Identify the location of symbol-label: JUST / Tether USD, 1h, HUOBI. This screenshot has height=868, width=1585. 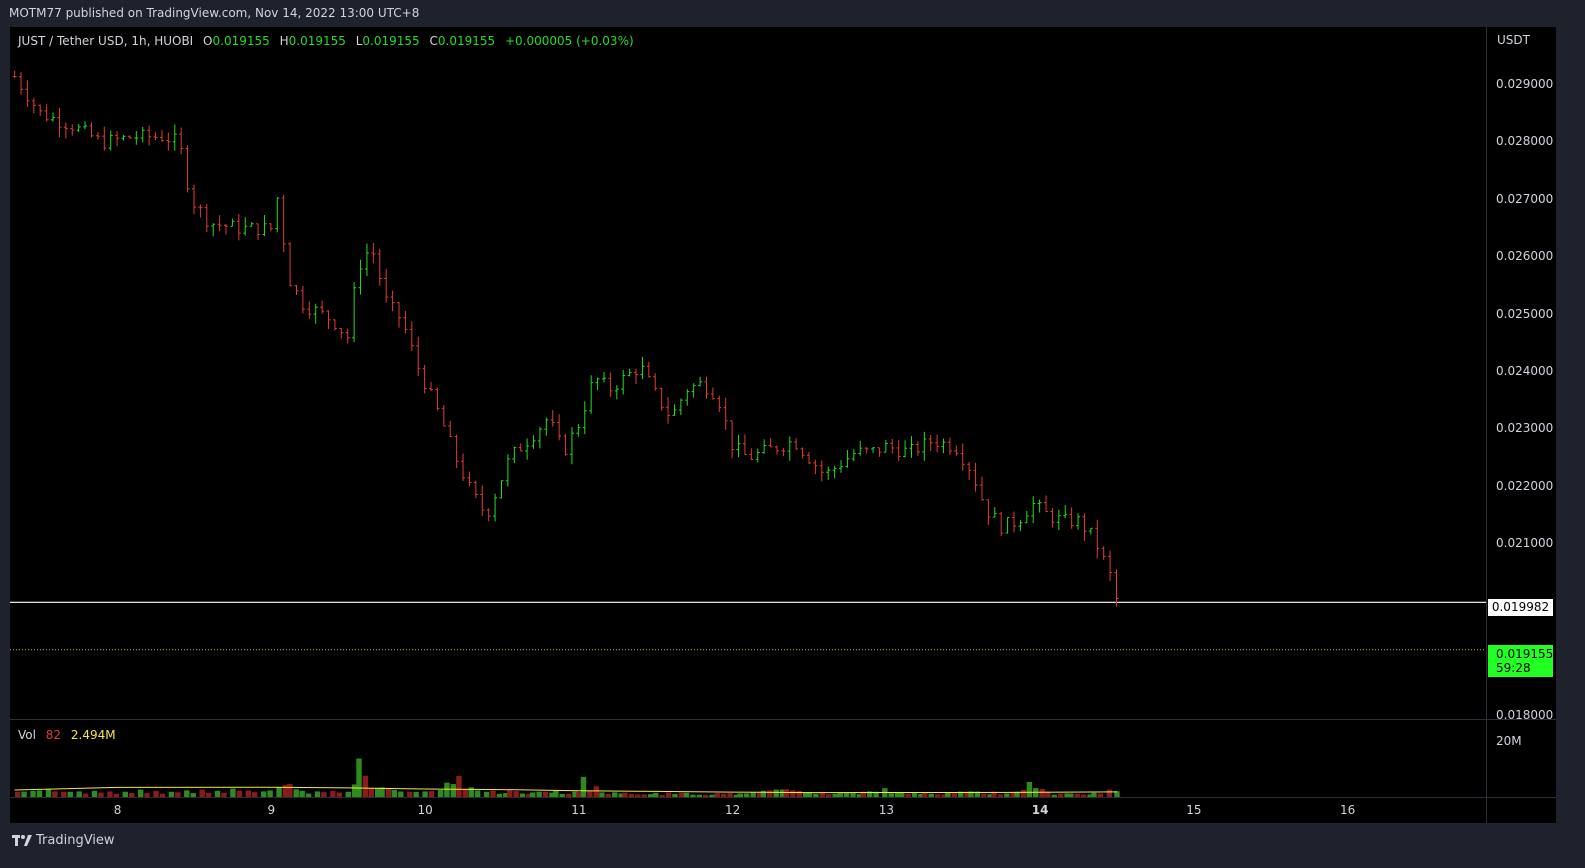
(106, 41).